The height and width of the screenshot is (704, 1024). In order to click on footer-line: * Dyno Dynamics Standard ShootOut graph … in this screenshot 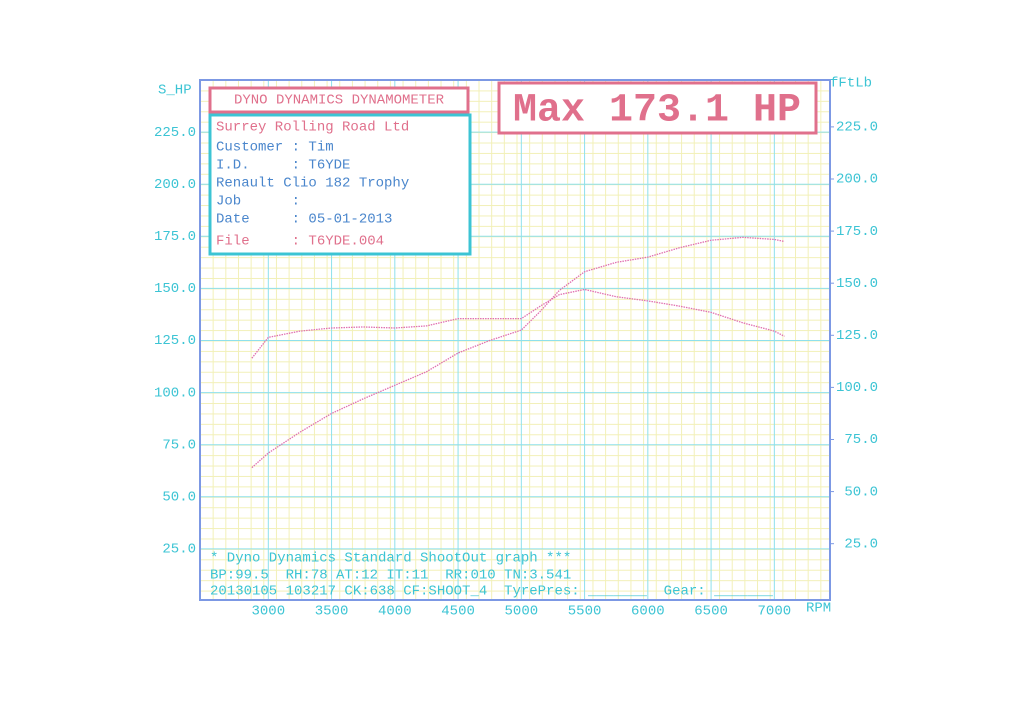, I will do `click(390, 559)`.